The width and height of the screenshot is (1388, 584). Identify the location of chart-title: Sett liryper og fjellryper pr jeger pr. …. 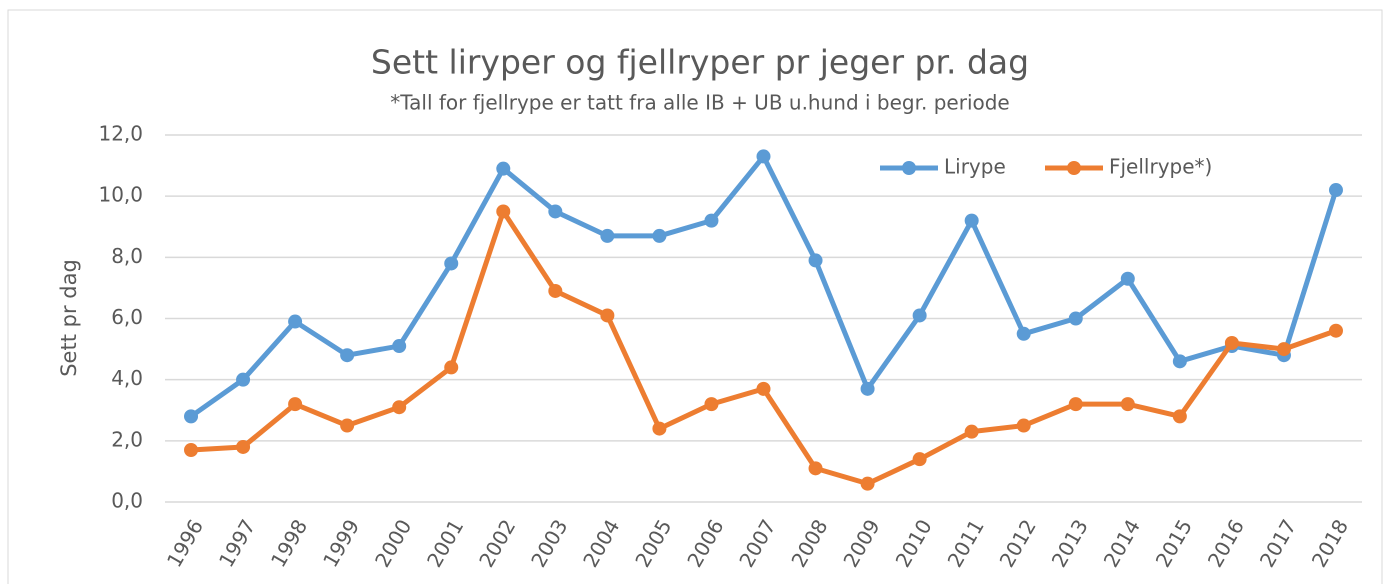
(700, 62).